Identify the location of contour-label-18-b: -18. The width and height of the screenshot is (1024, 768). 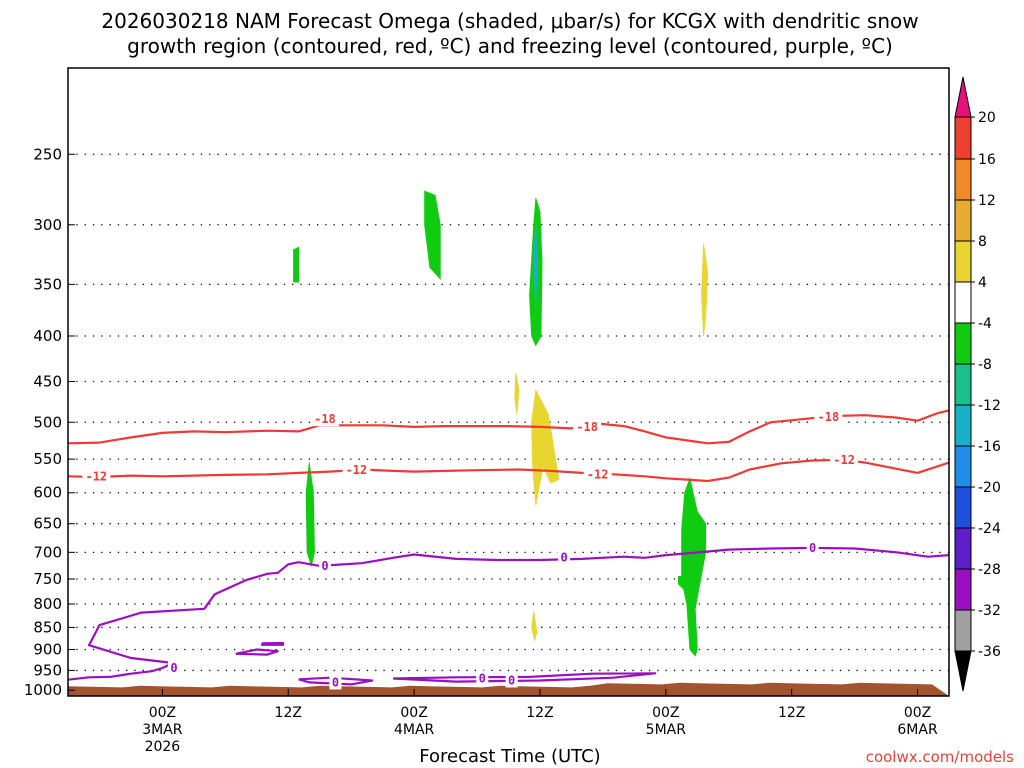
(587, 427).